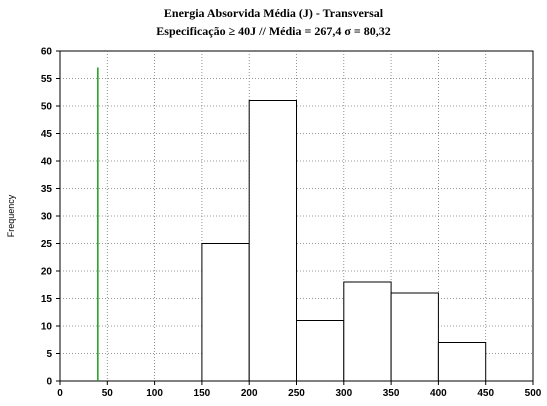 Image resolution: width=547 pixels, height=406 pixels. What do you see at coordinates (485, 393) in the screenshot?
I see `x-tick-label: 450` at bounding box center [485, 393].